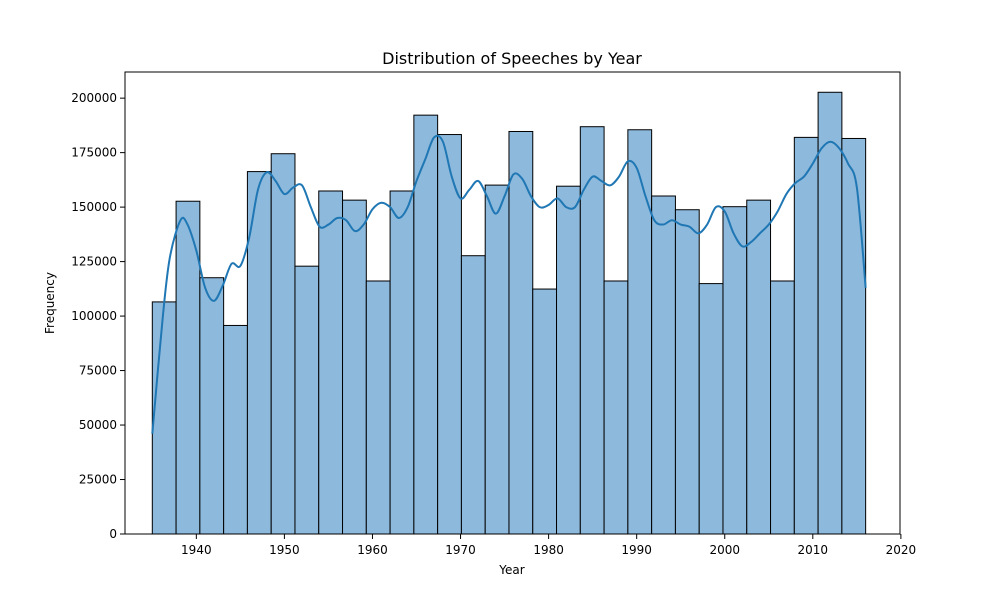 The height and width of the screenshot is (600, 1000). Describe the element at coordinates (512, 58) in the screenshot. I see `chart-title: Distribution of Speeches by Year` at that location.